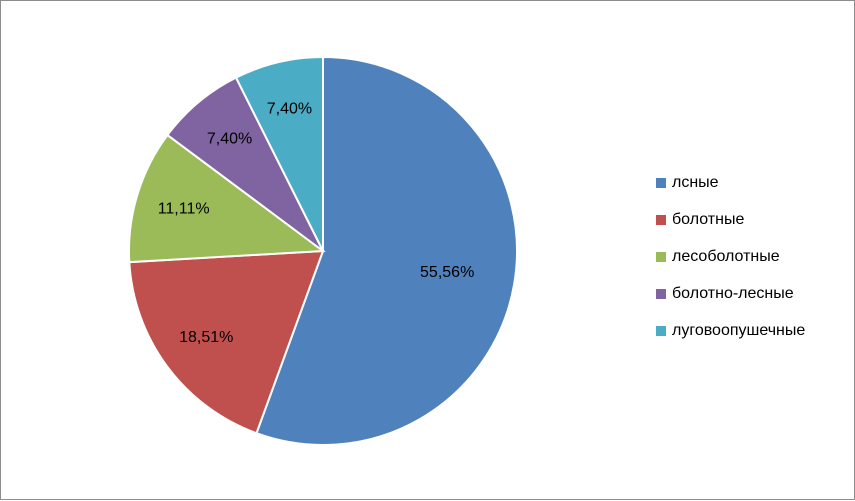 The width and height of the screenshot is (855, 501). What do you see at coordinates (206, 337) in the screenshot?
I see `data-label: 18,51%` at bounding box center [206, 337].